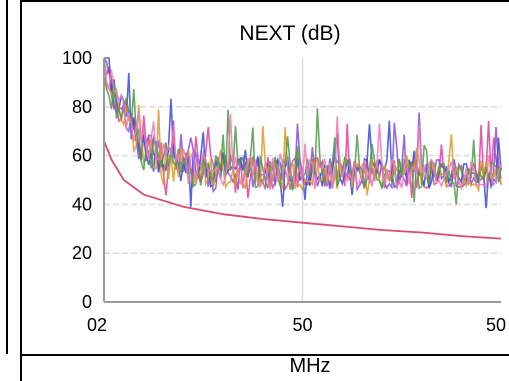  What do you see at coordinates (309, 366) in the screenshot?
I see `x-axis-label: MHz` at bounding box center [309, 366].